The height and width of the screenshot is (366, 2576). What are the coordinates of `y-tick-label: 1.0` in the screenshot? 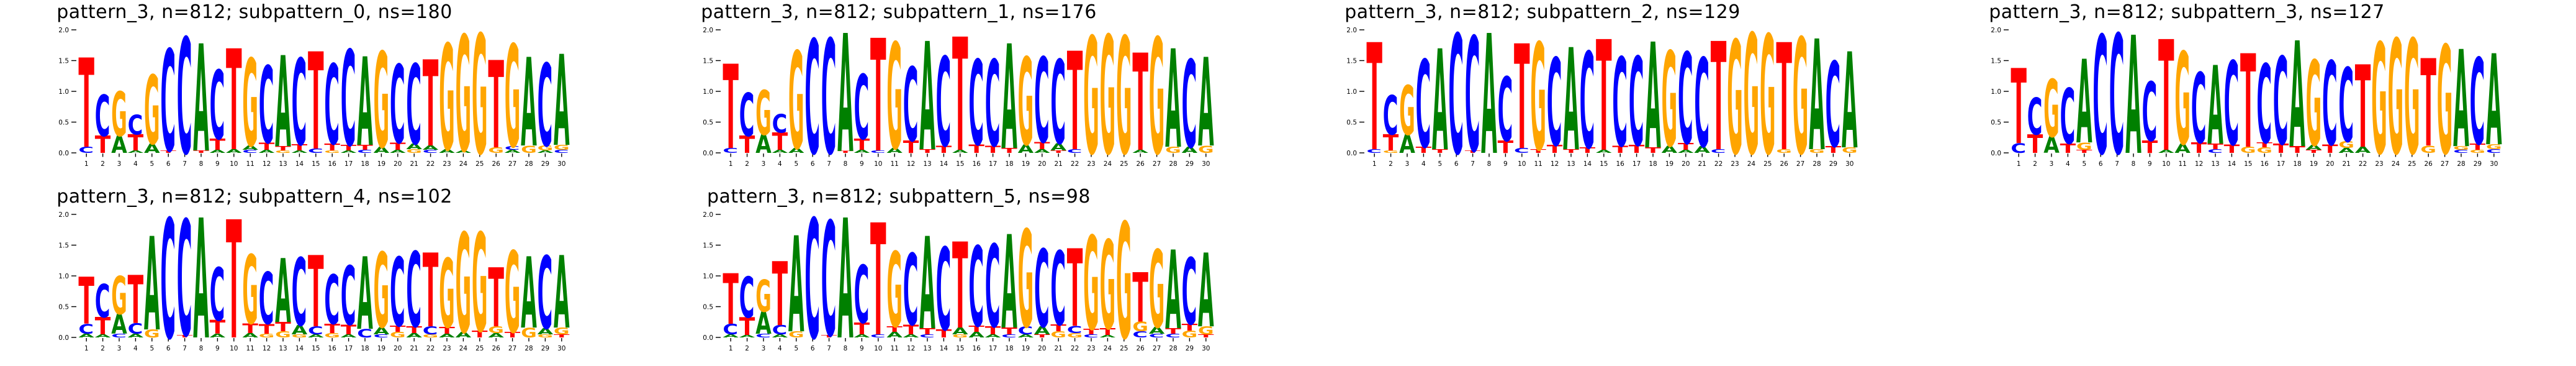 It's located at (63, 276).